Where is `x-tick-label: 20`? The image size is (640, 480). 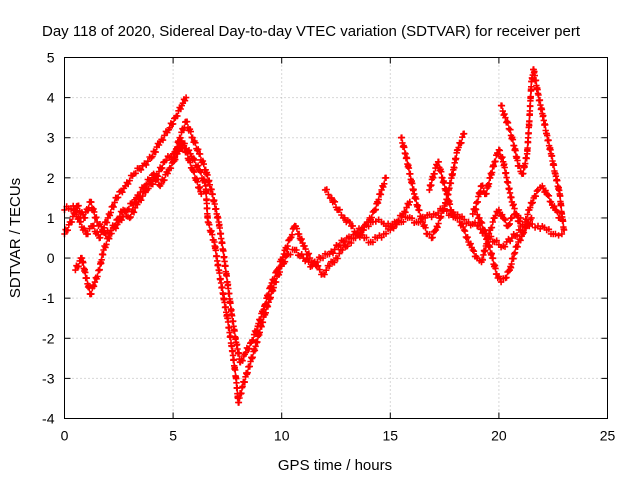
x-tick-label: 20 is located at coordinates (499, 436).